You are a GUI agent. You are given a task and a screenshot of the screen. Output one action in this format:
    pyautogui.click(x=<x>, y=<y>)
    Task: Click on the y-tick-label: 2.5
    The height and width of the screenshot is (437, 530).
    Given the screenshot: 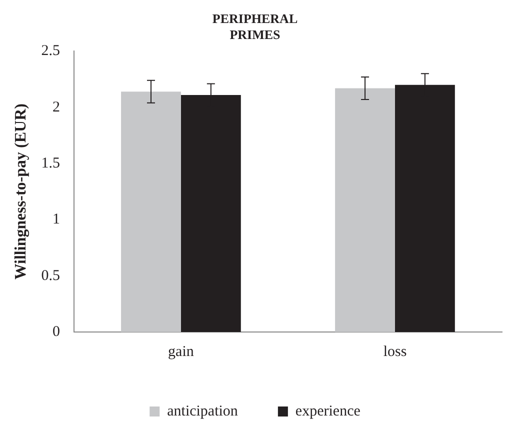 What is the action you would take?
    pyautogui.click(x=50, y=51)
    